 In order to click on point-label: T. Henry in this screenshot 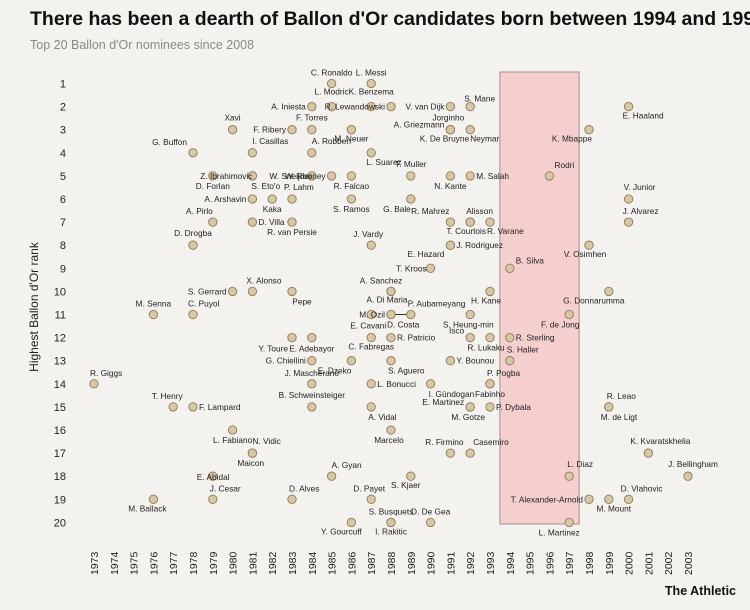, I will do `click(168, 396)`.